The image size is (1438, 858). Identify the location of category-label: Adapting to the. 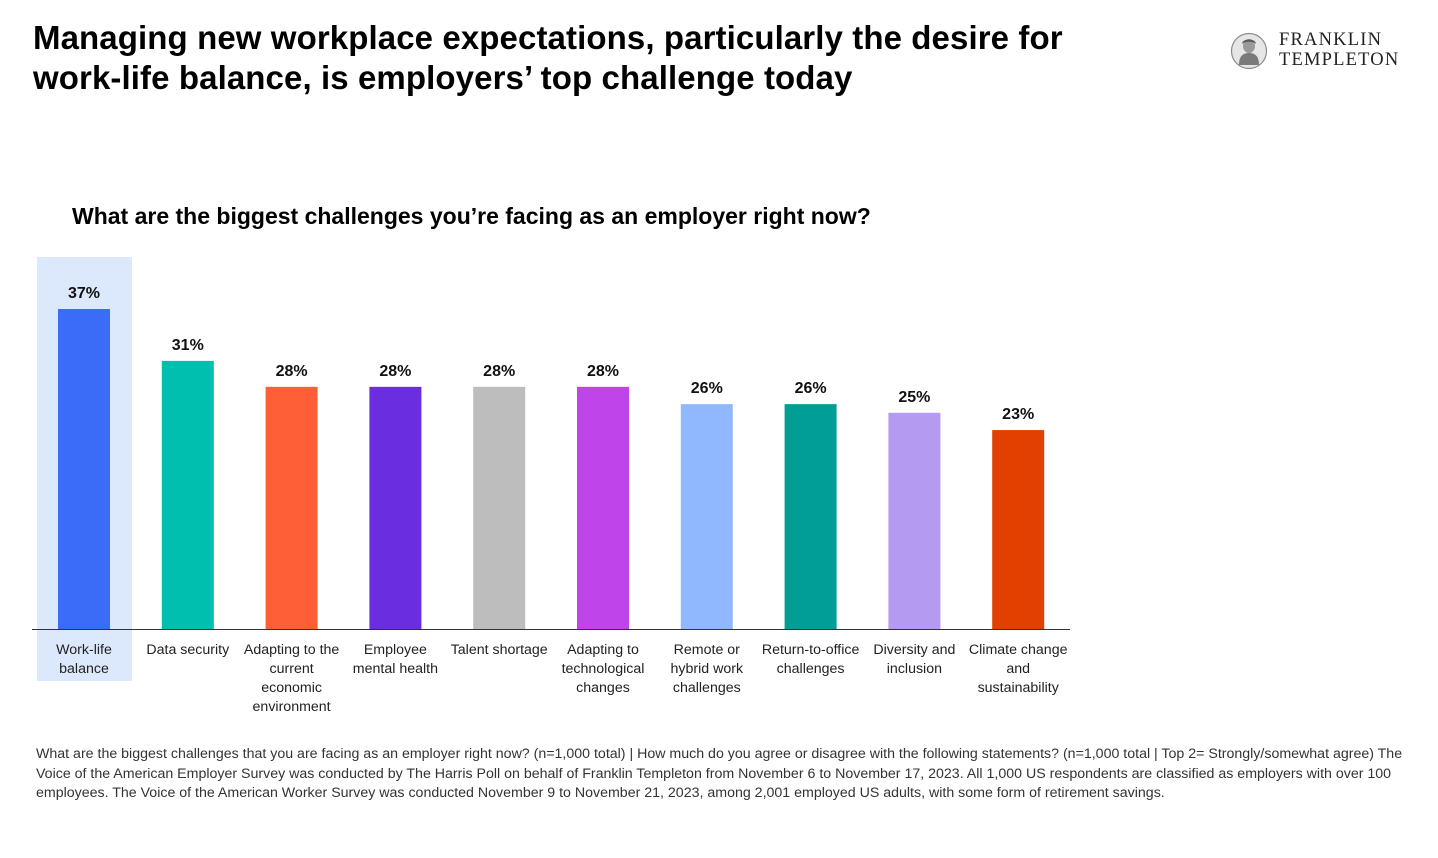
(292, 650).